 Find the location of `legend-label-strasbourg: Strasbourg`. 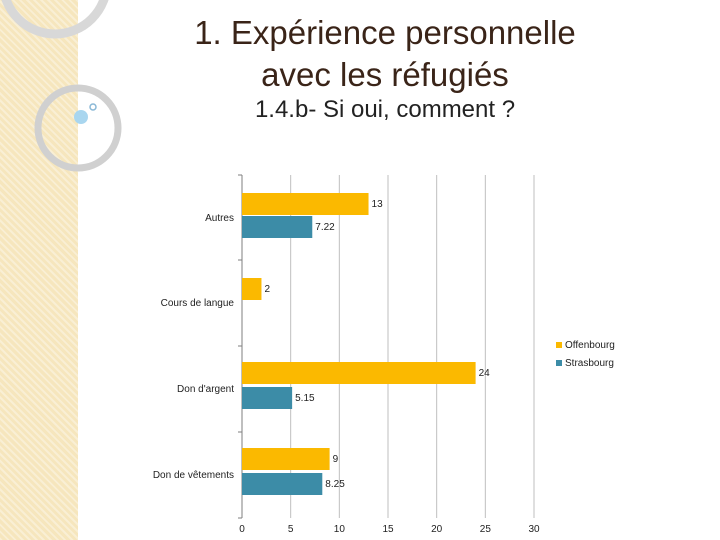

legend-label-strasbourg: Strasbourg is located at coordinates (589, 363).